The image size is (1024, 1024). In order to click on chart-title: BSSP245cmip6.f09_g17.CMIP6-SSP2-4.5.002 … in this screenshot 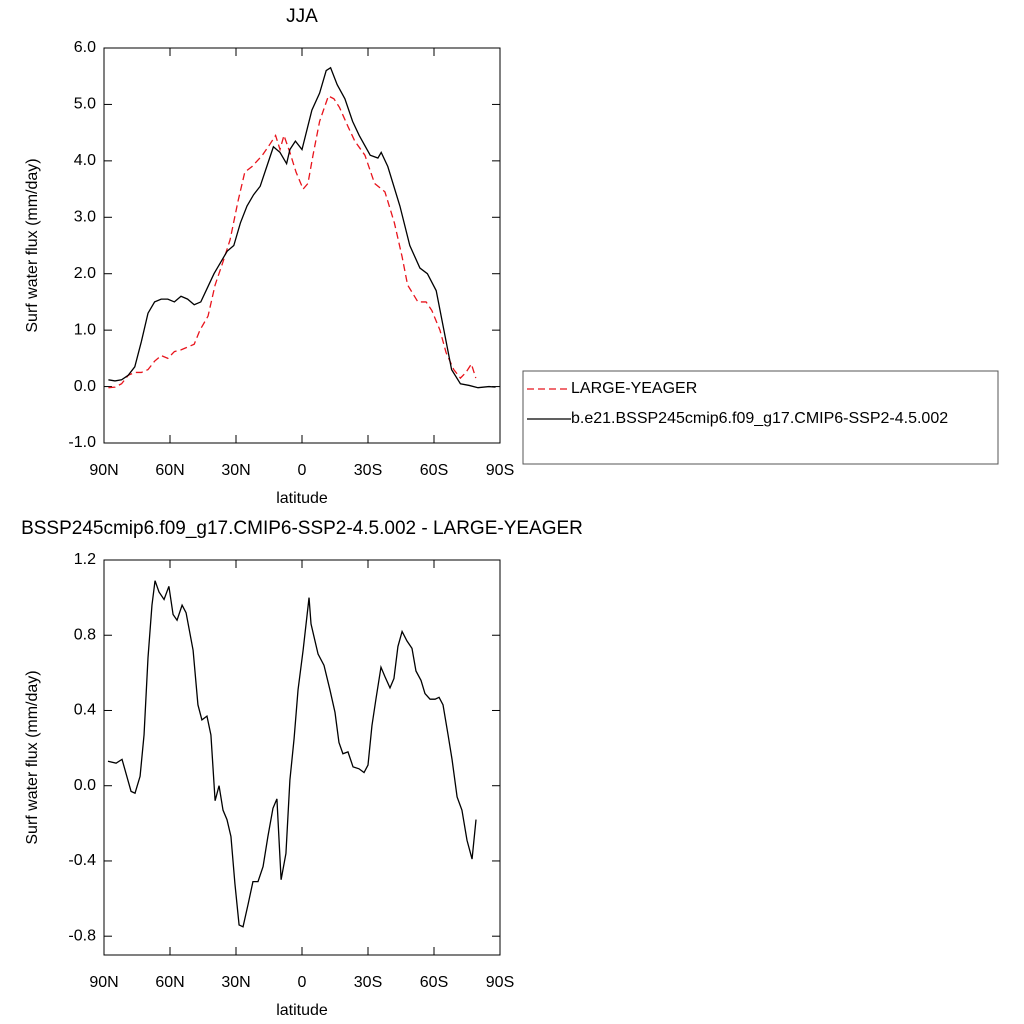, I will do `click(302, 528)`.